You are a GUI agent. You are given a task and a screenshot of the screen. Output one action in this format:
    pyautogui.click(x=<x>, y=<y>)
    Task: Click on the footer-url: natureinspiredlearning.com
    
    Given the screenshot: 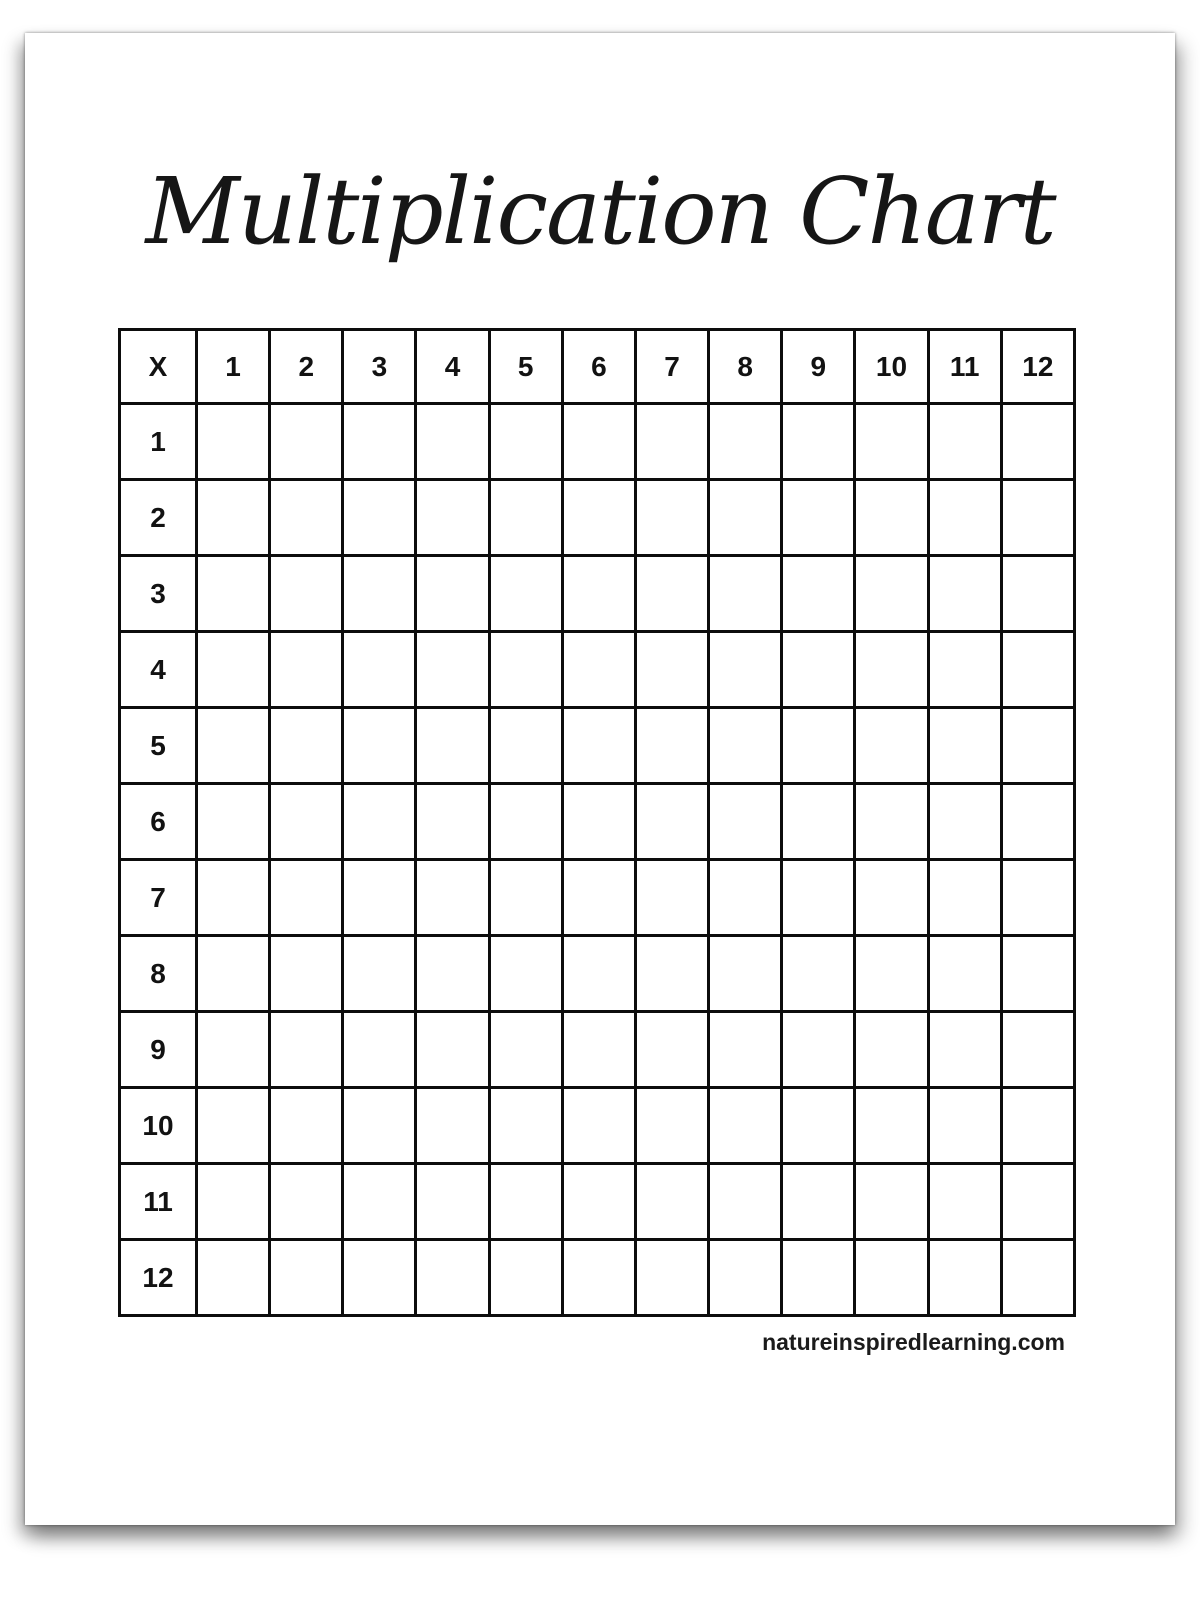 What is the action you would take?
    pyautogui.click(x=913, y=1342)
    